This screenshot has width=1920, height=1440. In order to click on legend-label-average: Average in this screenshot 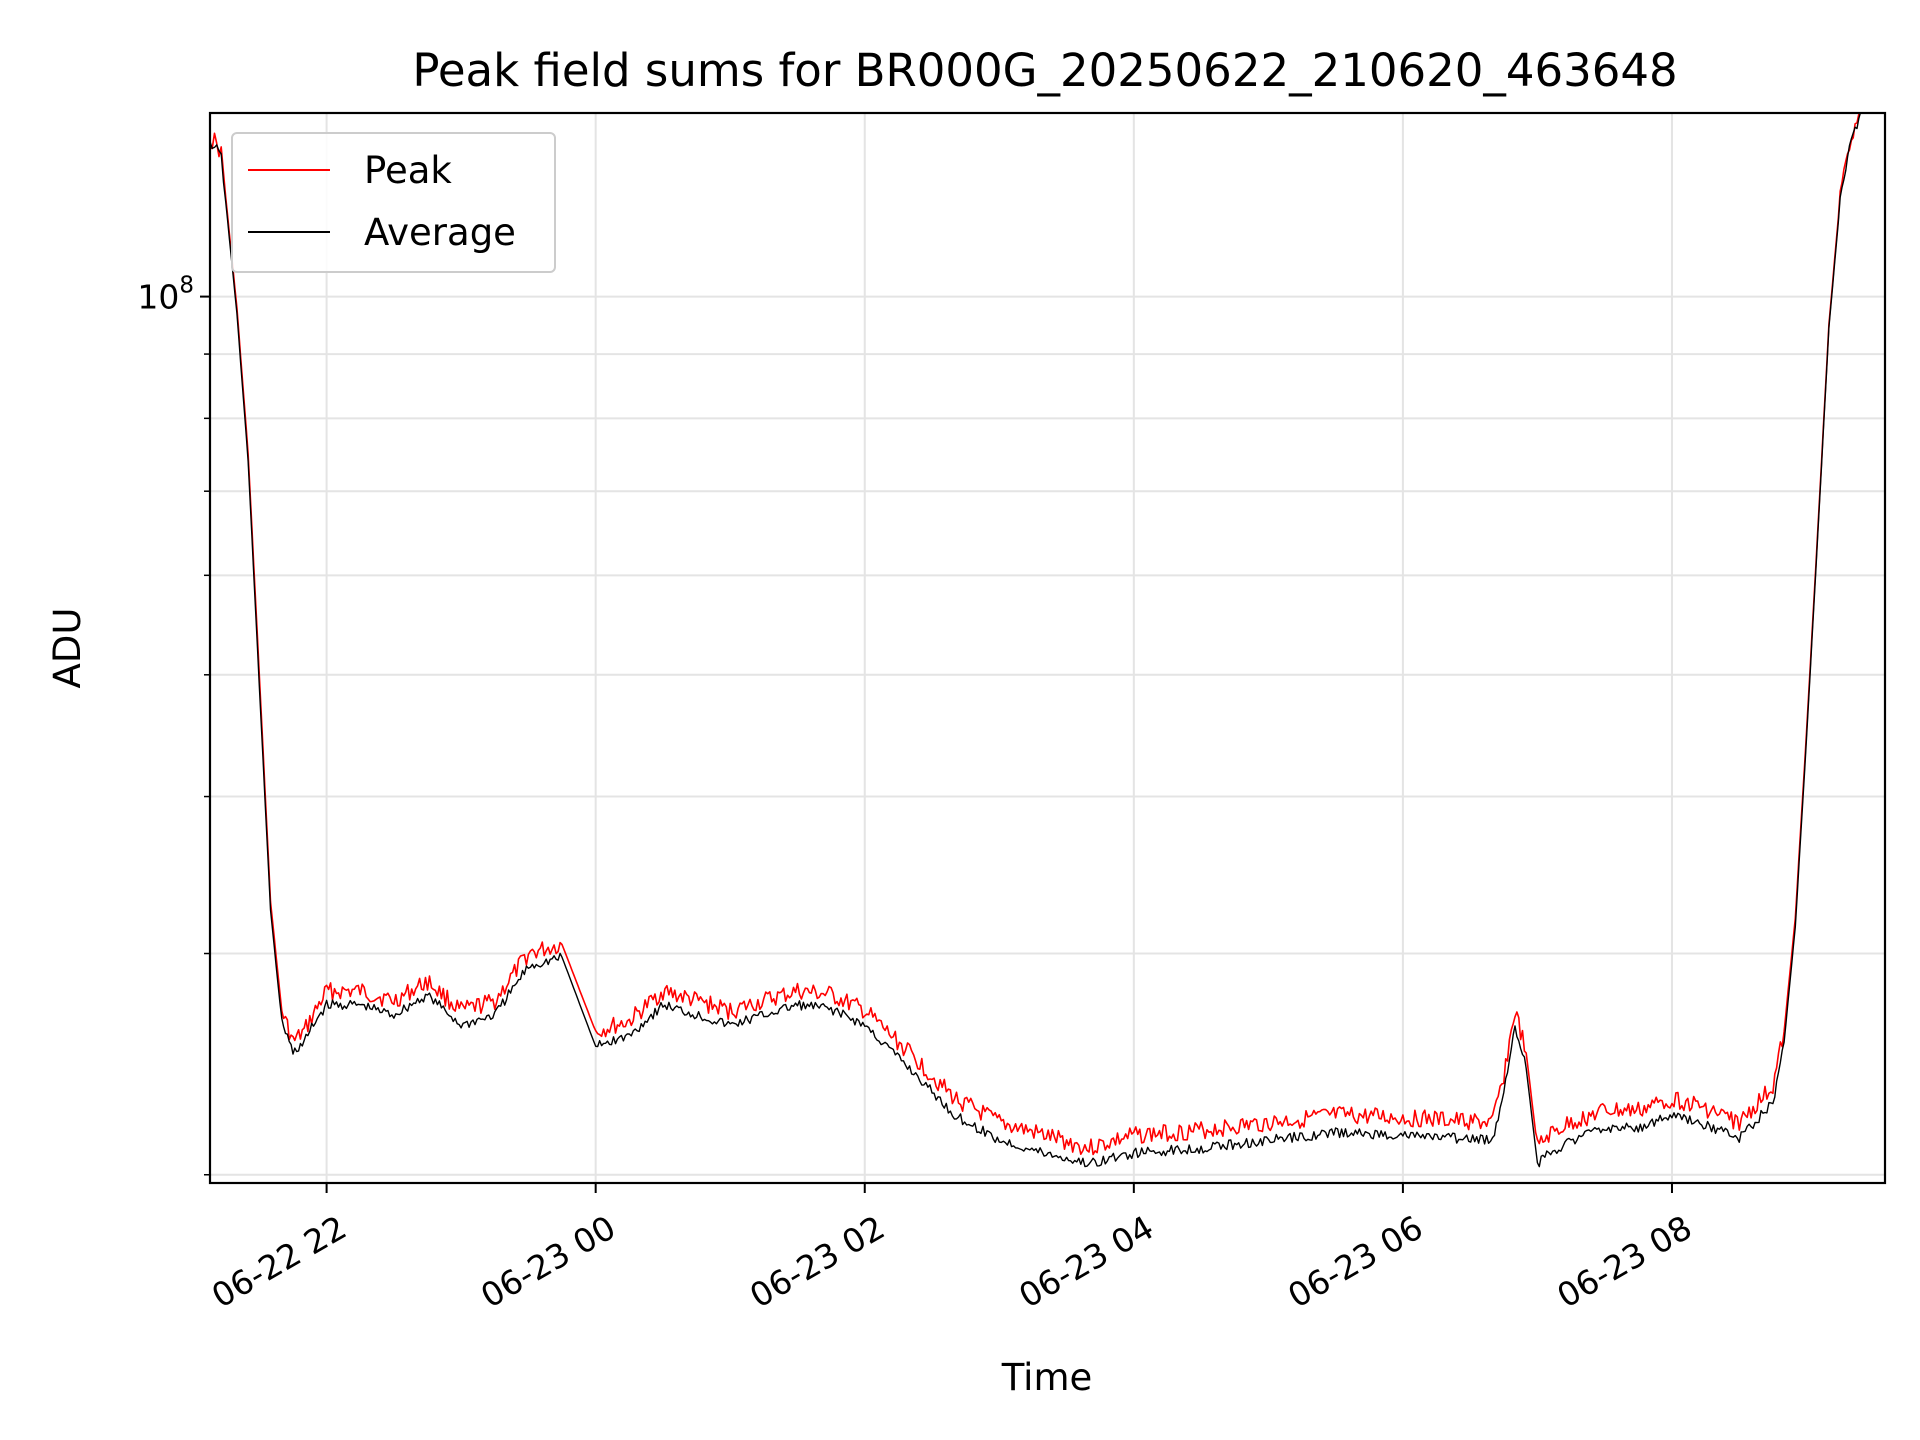, I will do `click(440, 232)`.